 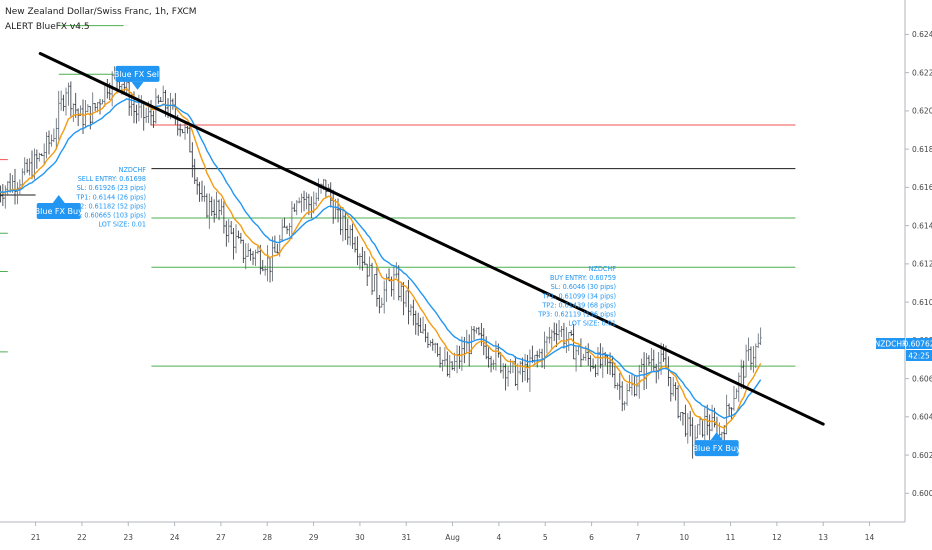 I want to click on annotation-line: SL: 0.61926 (23 pips), so click(x=111, y=187).